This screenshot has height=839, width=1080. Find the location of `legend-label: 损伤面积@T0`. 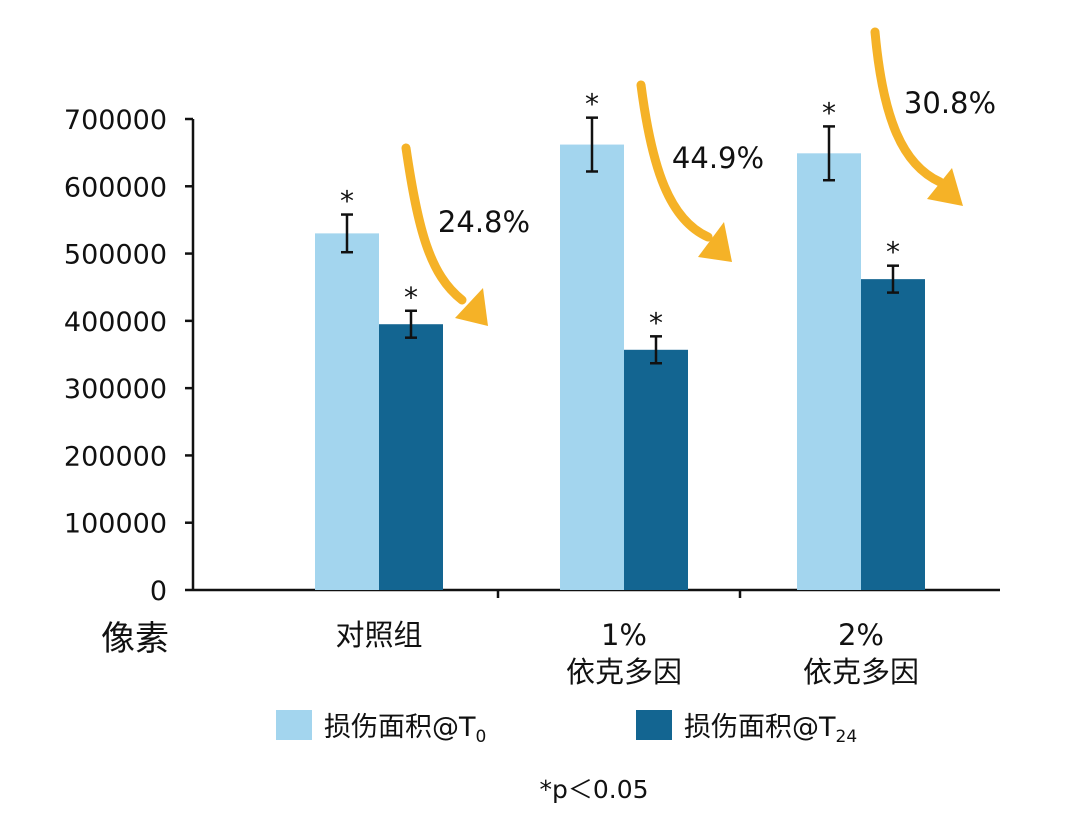

legend-label: 损伤面积@T0 is located at coordinates (405, 729).